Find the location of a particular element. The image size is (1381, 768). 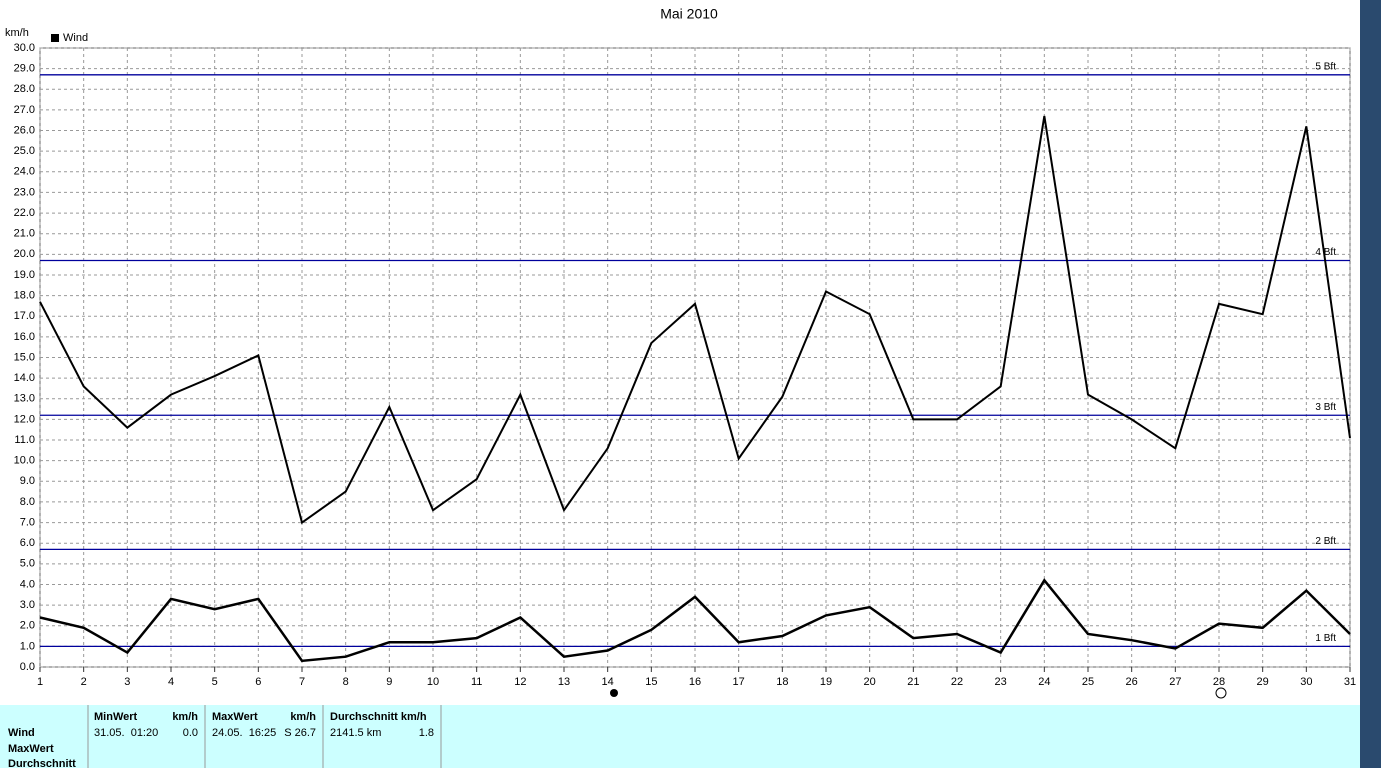

x-tick-label: 14 is located at coordinates (608, 682).